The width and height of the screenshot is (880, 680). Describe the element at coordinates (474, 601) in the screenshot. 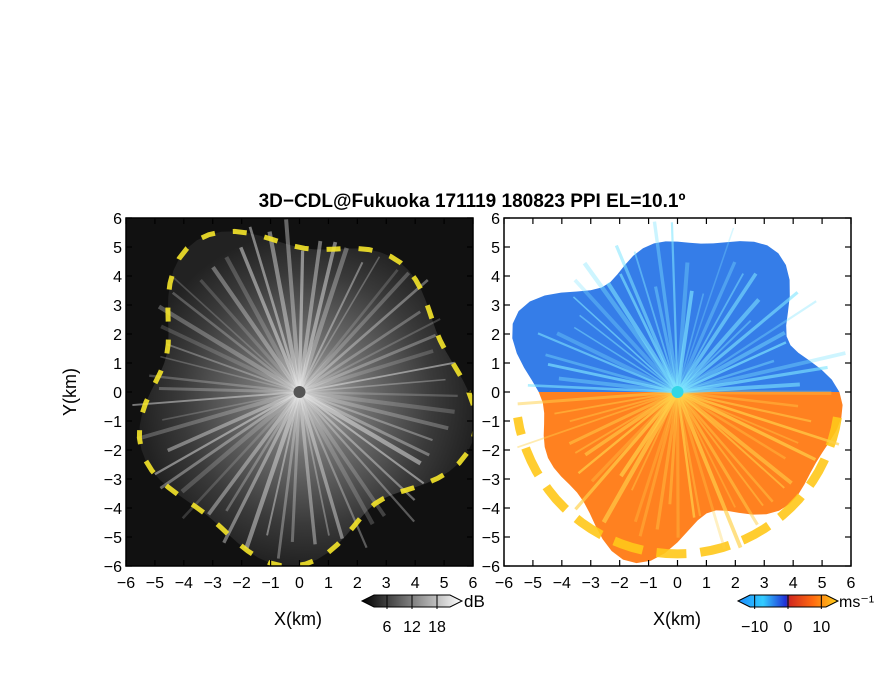

I see `reflectivity-colorbar-unit: dB` at that location.